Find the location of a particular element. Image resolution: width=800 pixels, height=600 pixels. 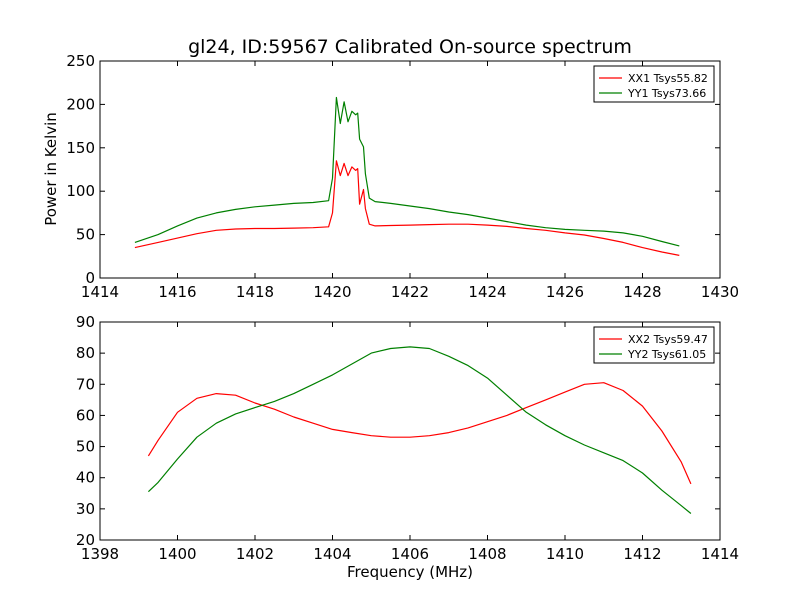

y-tick-label: 90 is located at coordinates (85, 322).